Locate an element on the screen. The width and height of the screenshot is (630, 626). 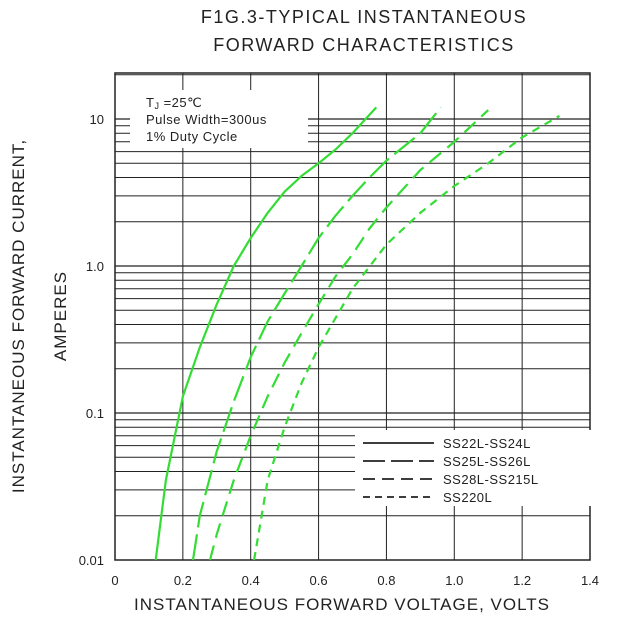
x-tick-label: 1.0 is located at coordinates (454, 580).